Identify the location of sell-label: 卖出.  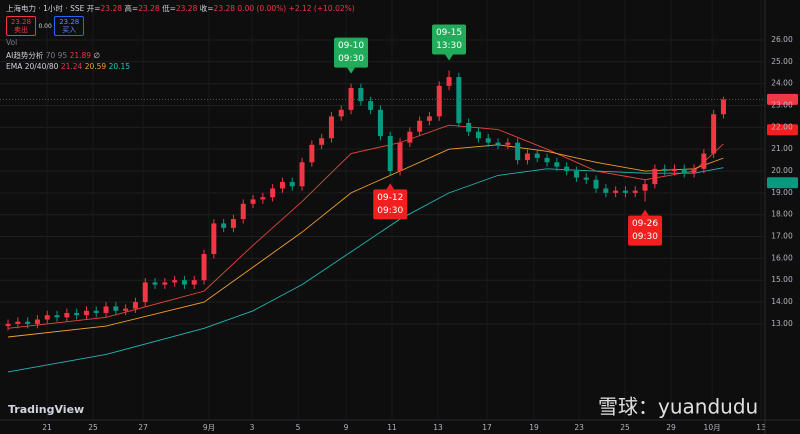
(21, 30).